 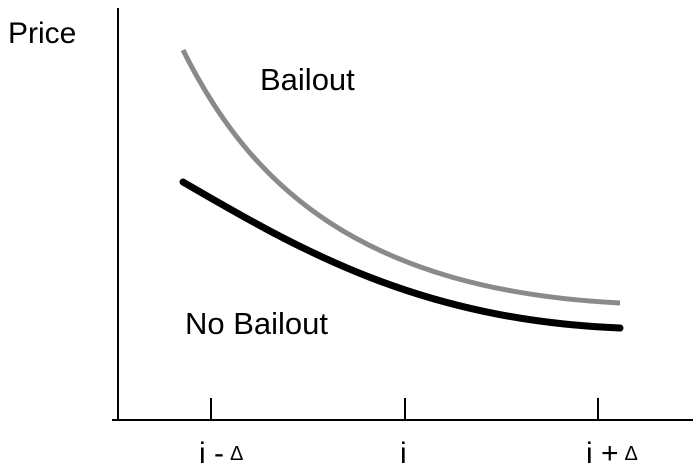 I want to click on y-axis-label: Price, so click(x=42, y=33).